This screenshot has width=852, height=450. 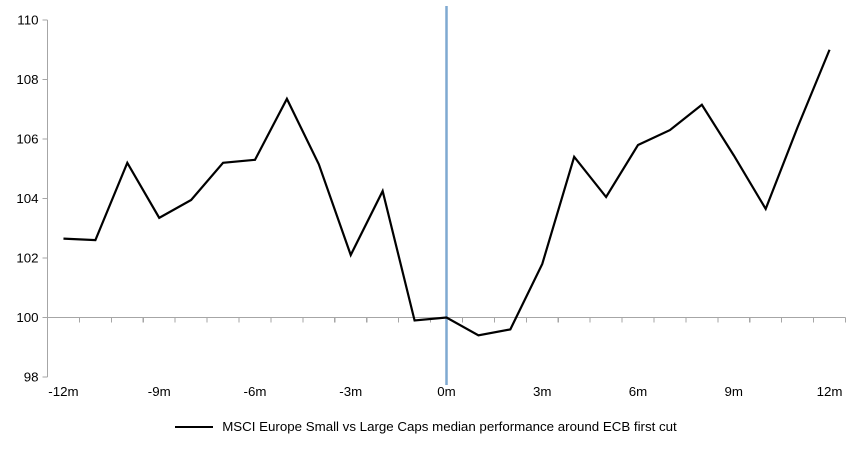 I want to click on x-axis-label: -9m, so click(x=159, y=391).